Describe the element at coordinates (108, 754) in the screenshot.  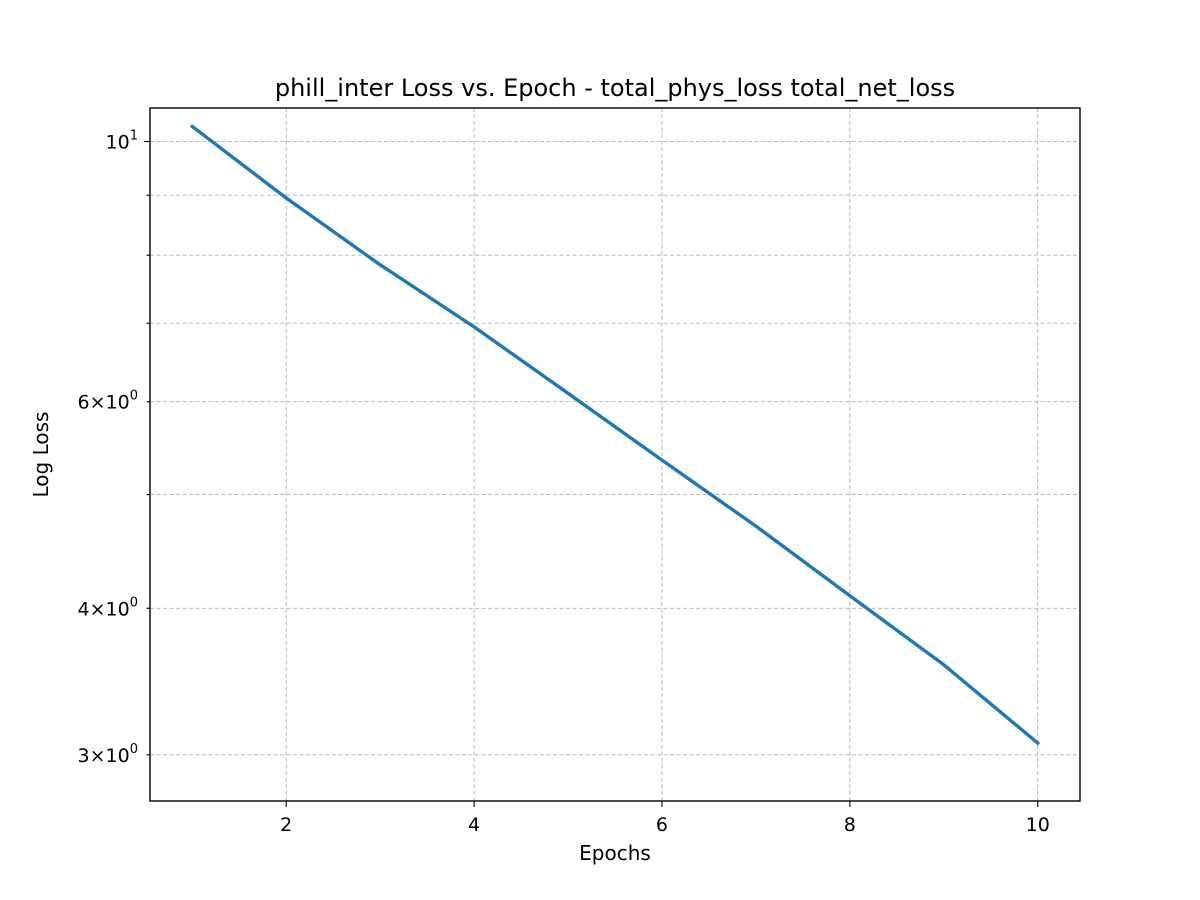
I see `y-tick-label: 3×100` at that location.